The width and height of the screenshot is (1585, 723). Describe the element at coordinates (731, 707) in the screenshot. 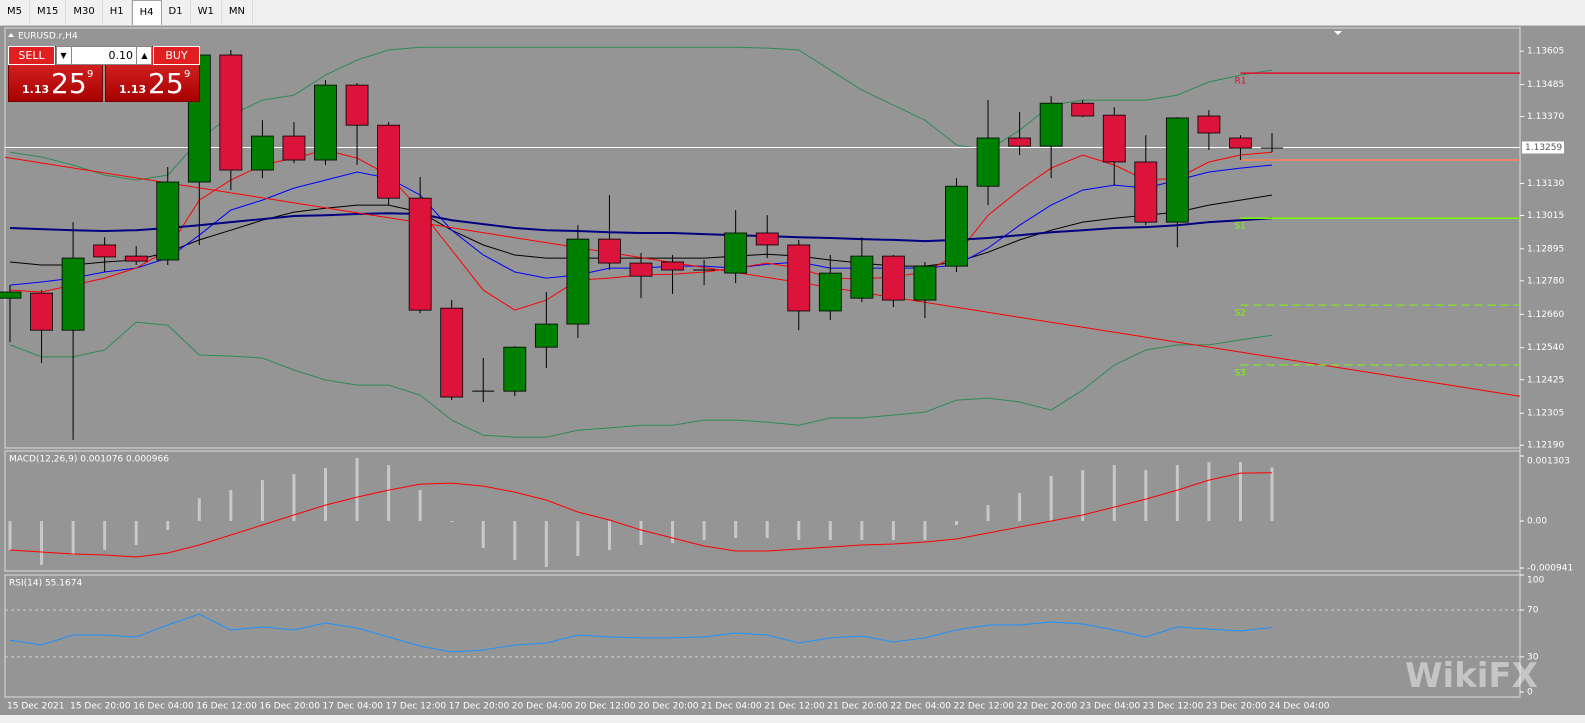

I see `x-tick-label: 21 Dec 04:00` at that location.